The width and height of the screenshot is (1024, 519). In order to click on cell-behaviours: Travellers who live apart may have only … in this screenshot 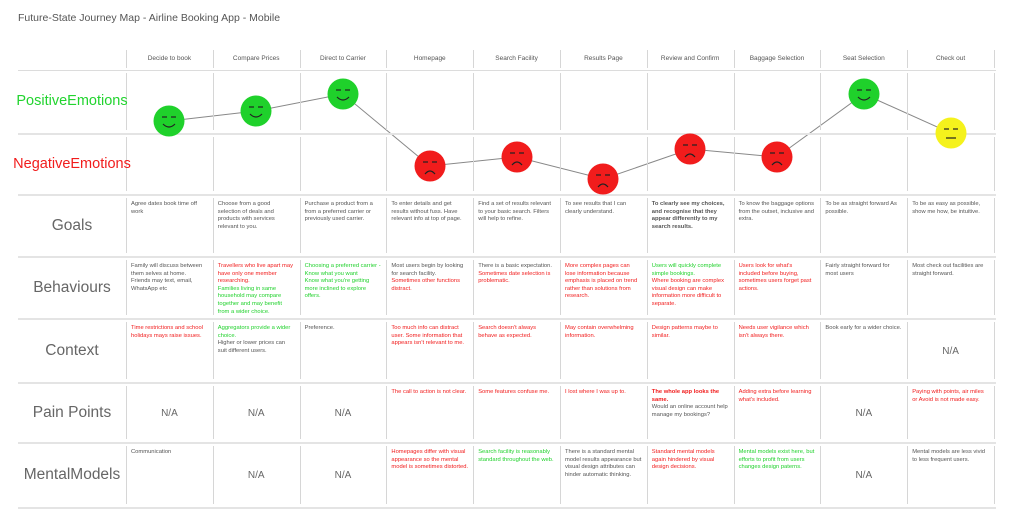, I will do `click(256, 289)`.